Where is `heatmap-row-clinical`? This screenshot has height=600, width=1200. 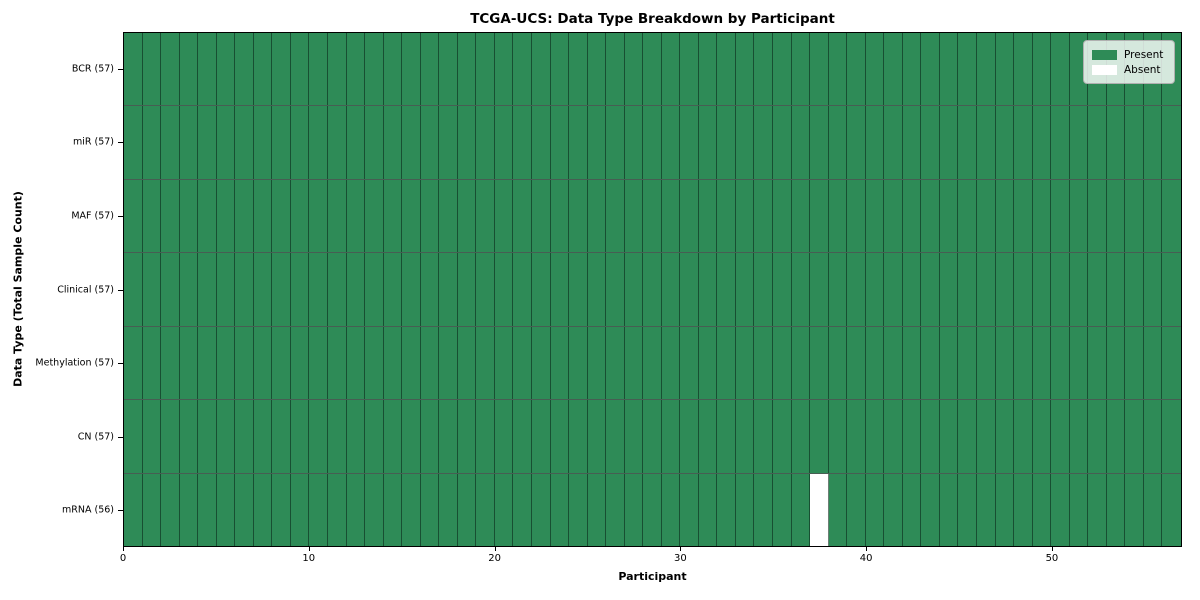
heatmap-row-clinical is located at coordinates (652, 289).